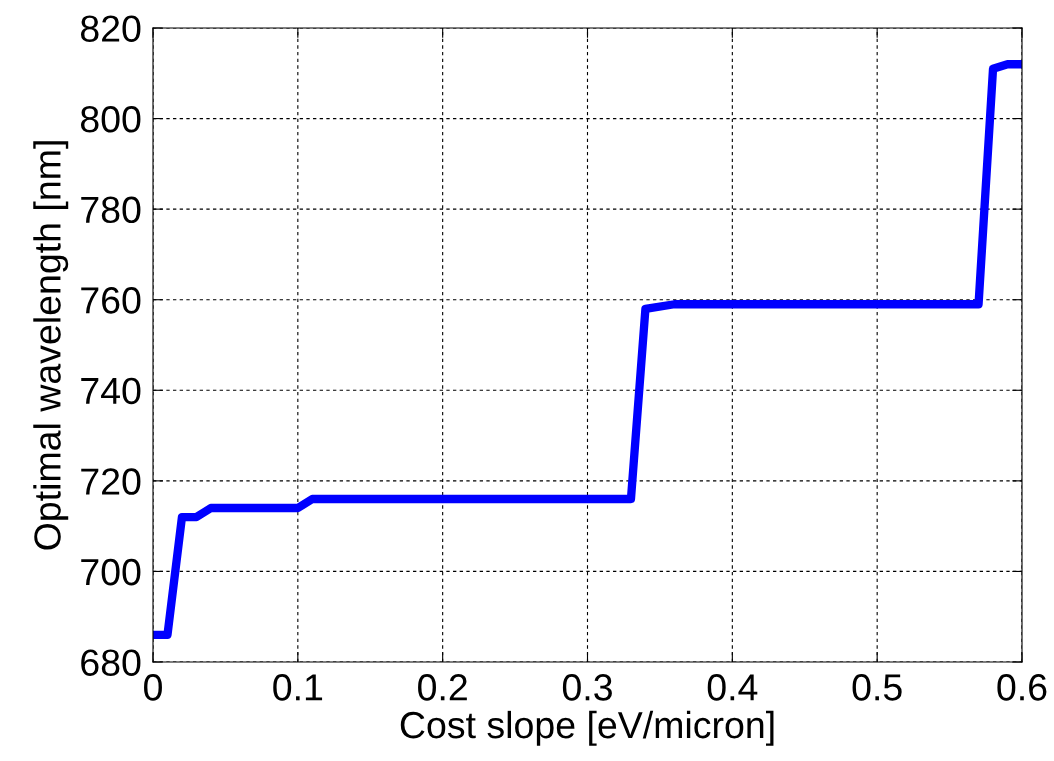  Describe the element at coordinates (587, 687) in the screenshot. I see `x-tick-label: 0.3` at that location.